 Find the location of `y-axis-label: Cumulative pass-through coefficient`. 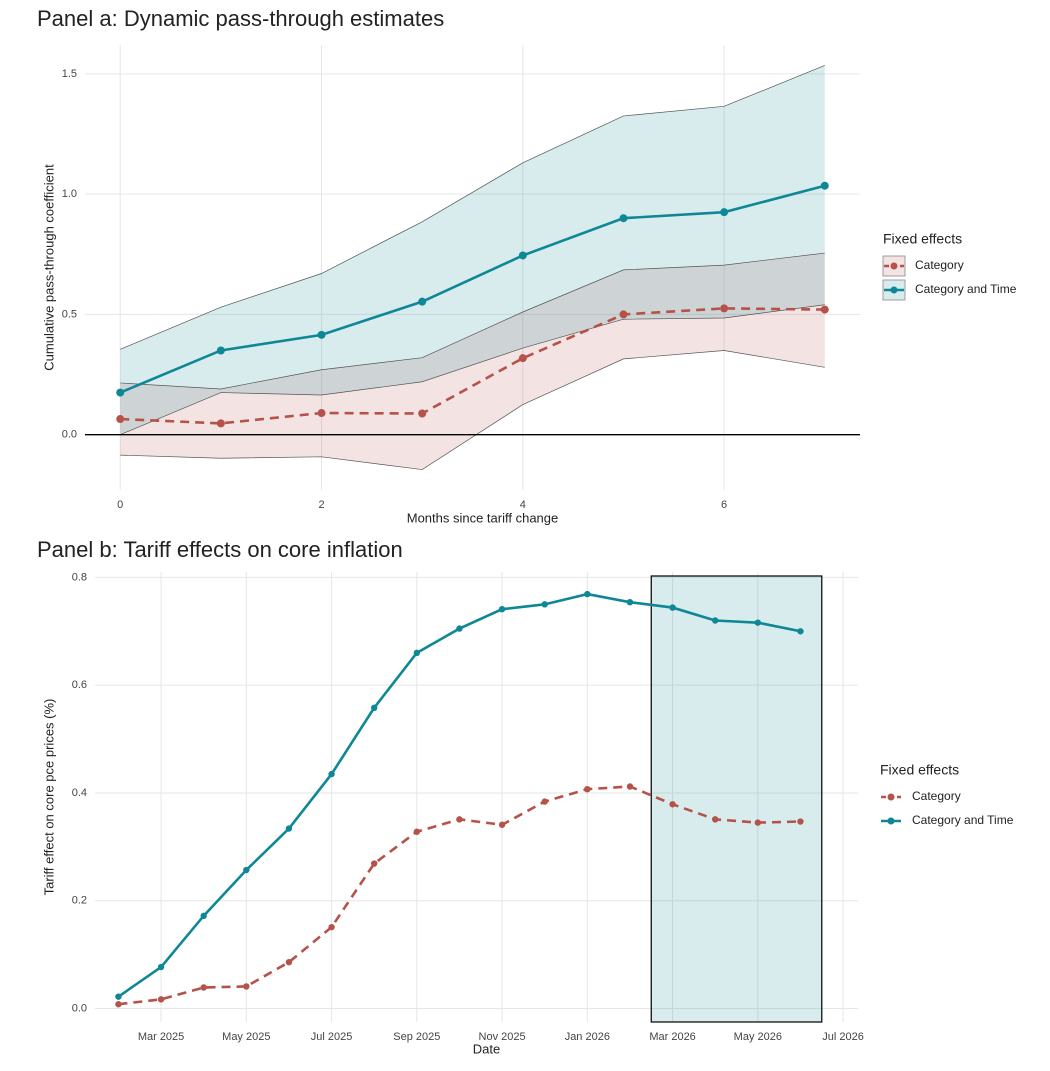

y-axis-label: Cumulative pass-through coefficient is located at coordinates (48, 267).